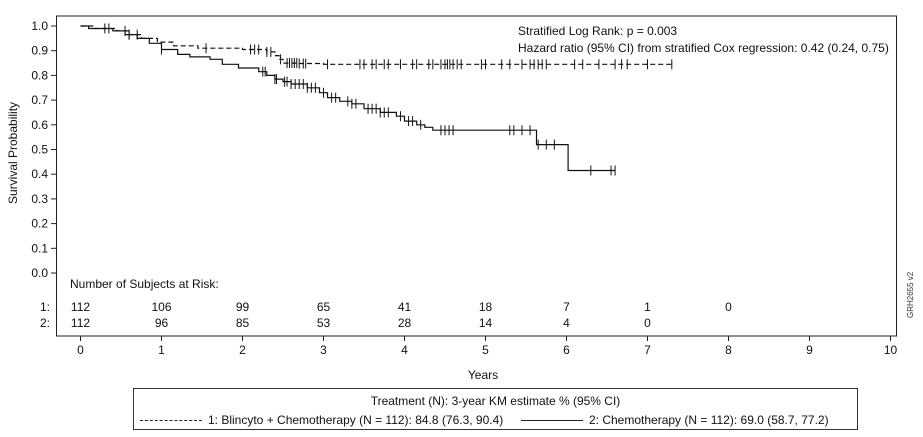 The image size is (923, 437). Describe the element at coordinates (483, 375) in the screenshot. I see `x-axis-label: Years` at that location.